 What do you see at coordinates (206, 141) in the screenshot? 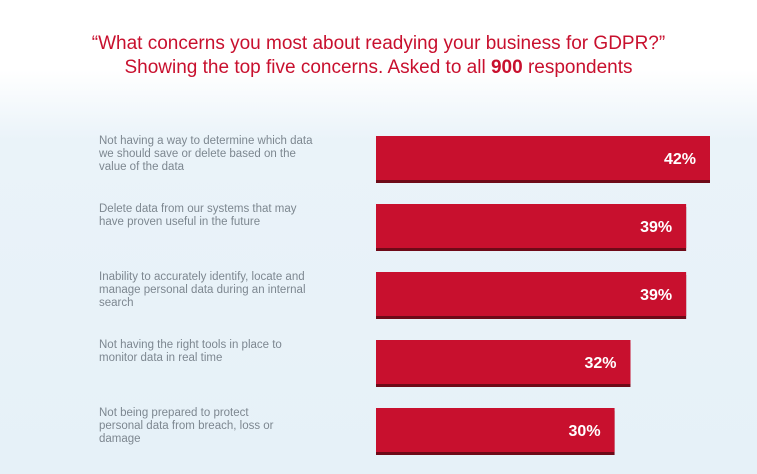
I see `category-label-line: Not having a way to determine which data` at bounding box center [206, 141].